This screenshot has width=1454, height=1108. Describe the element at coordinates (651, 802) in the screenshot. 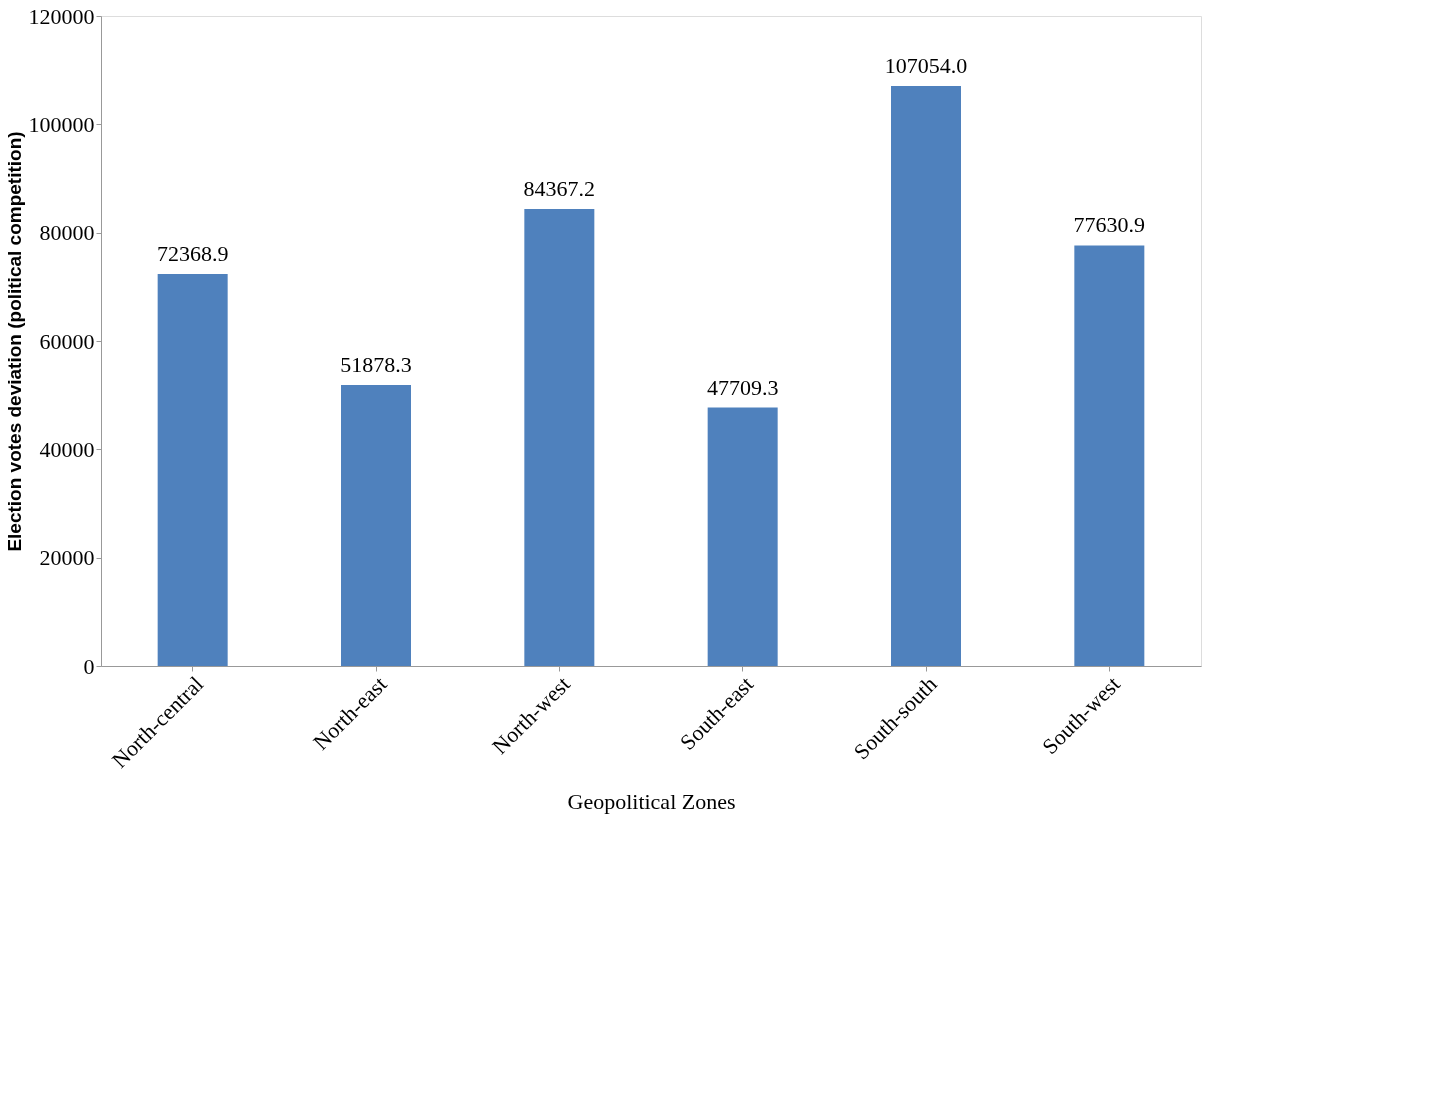

I see `x-axis-title: Geopolitical Zones` at that location.